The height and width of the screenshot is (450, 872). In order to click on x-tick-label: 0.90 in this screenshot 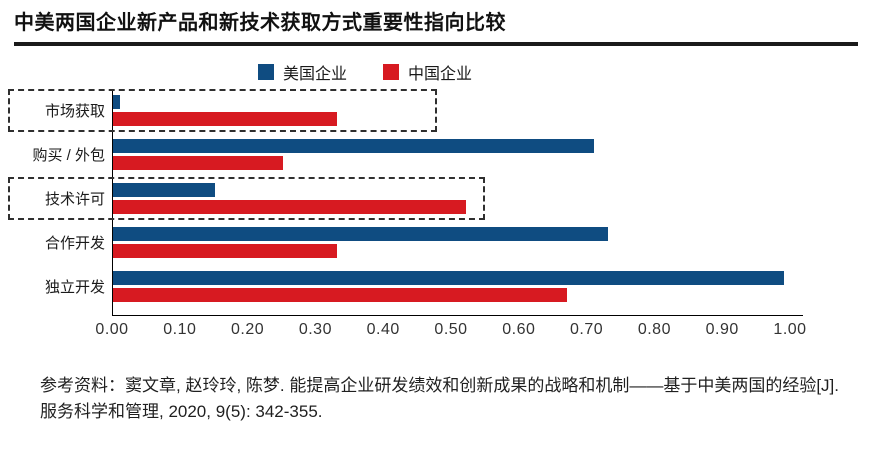, I will do `click(722, 329)`.